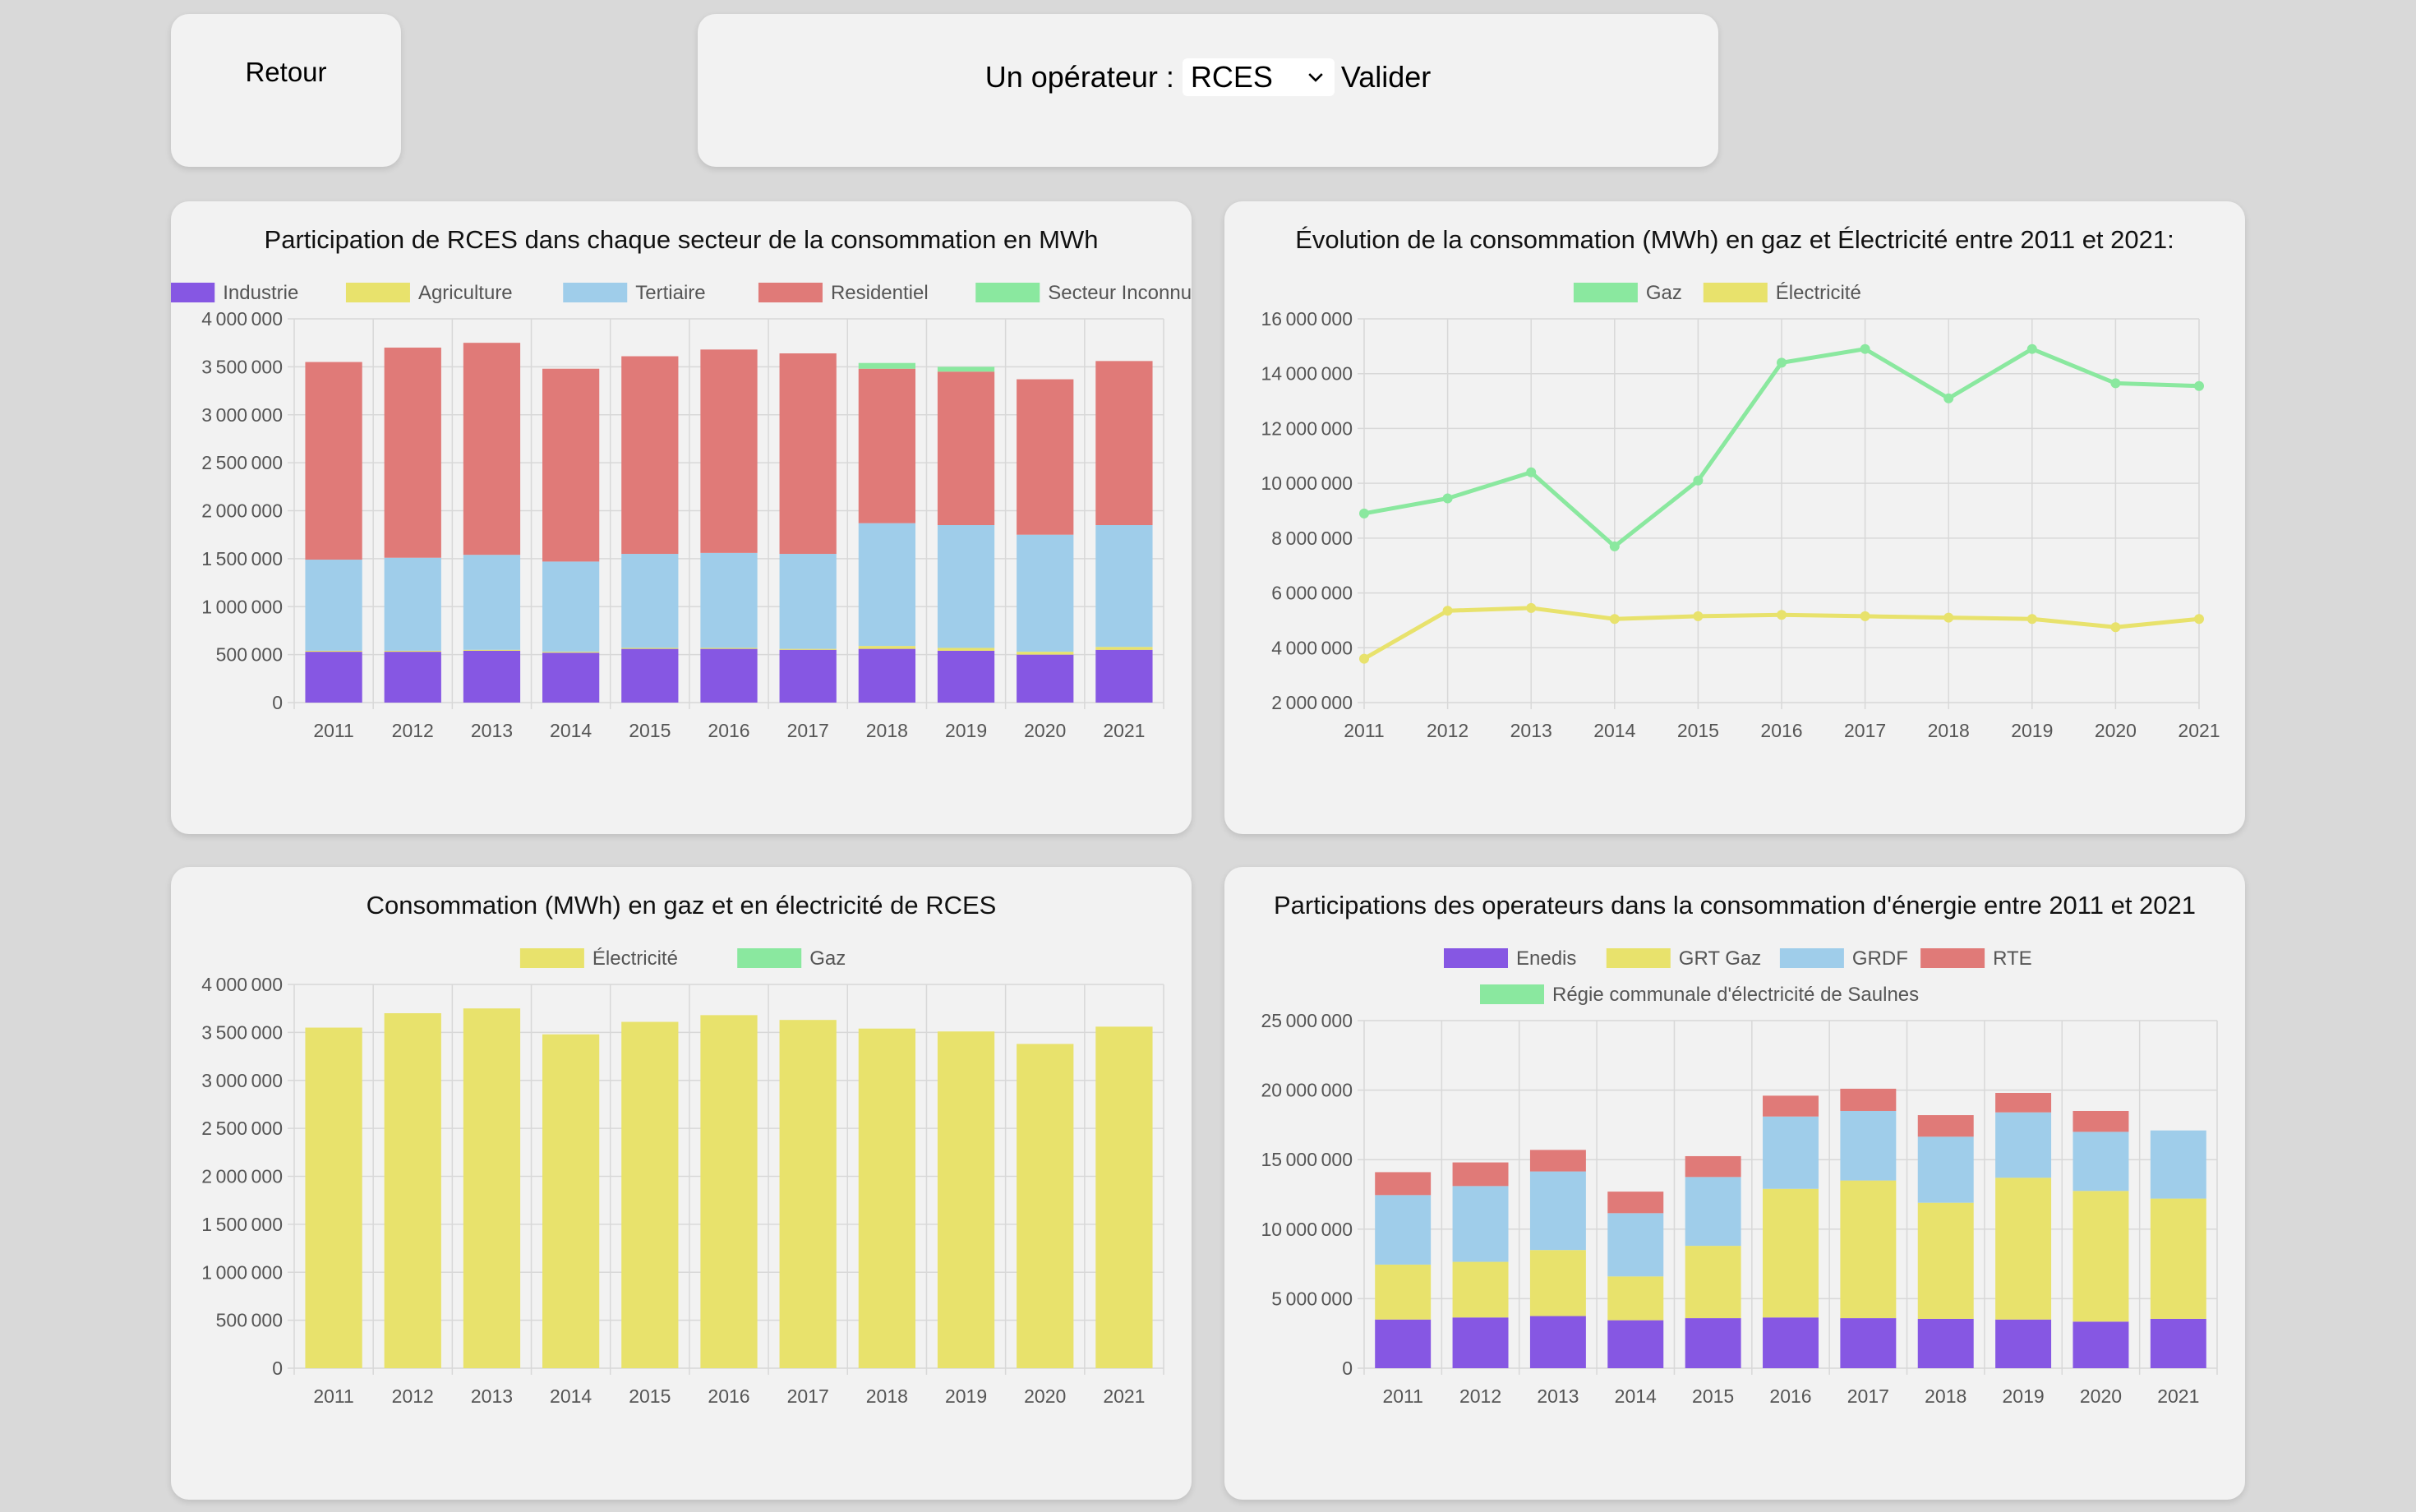  I want to click on legend-item: Enedis, so click(1510, 959).